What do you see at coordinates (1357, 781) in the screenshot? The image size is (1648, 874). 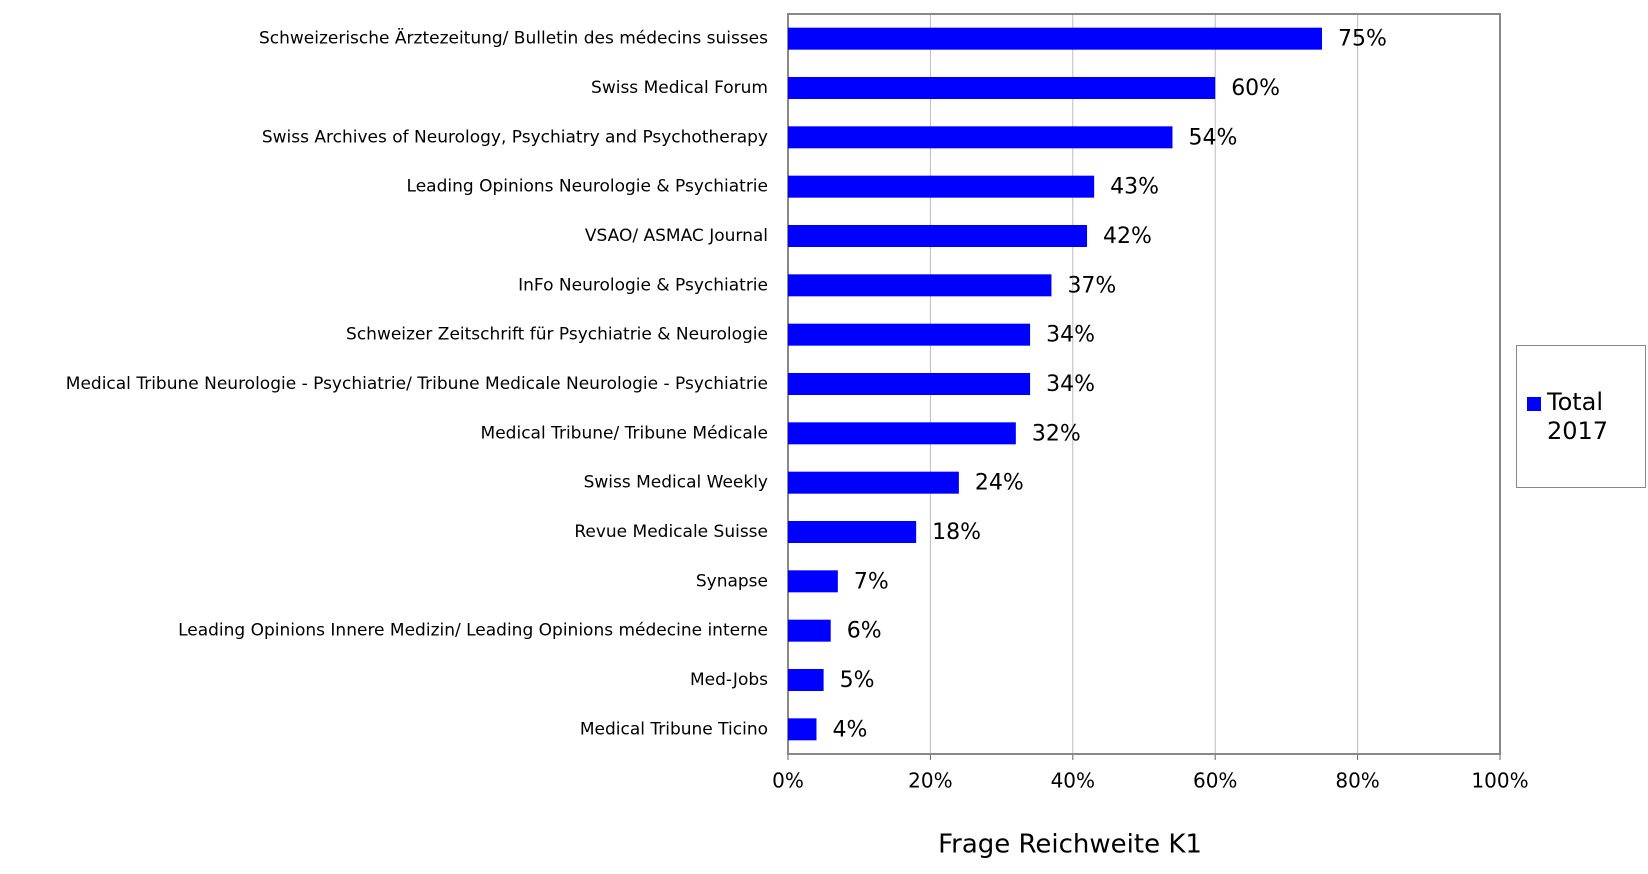 I see `x-tick-label: 80%` at bounding box center [1357, 781].